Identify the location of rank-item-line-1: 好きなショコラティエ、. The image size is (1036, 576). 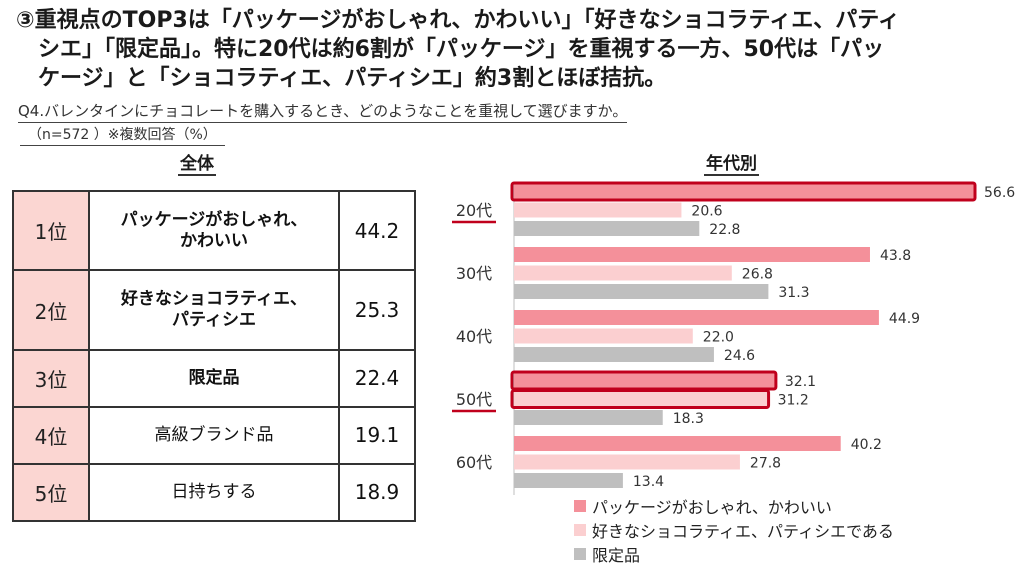
(214, 299).